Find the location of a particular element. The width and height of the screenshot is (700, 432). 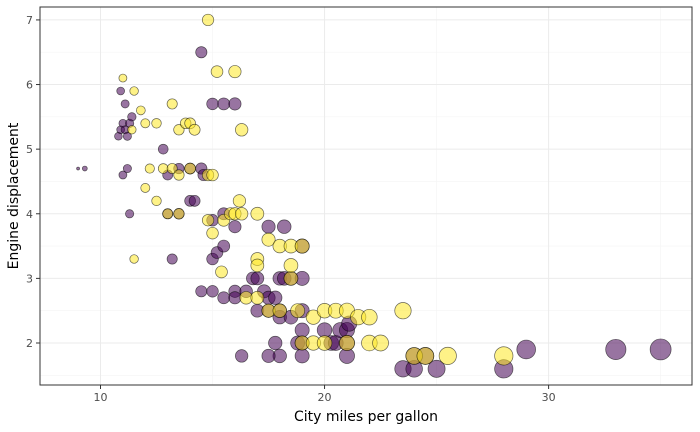

y-tick-label: 7 is located at coordinates (29, 20).